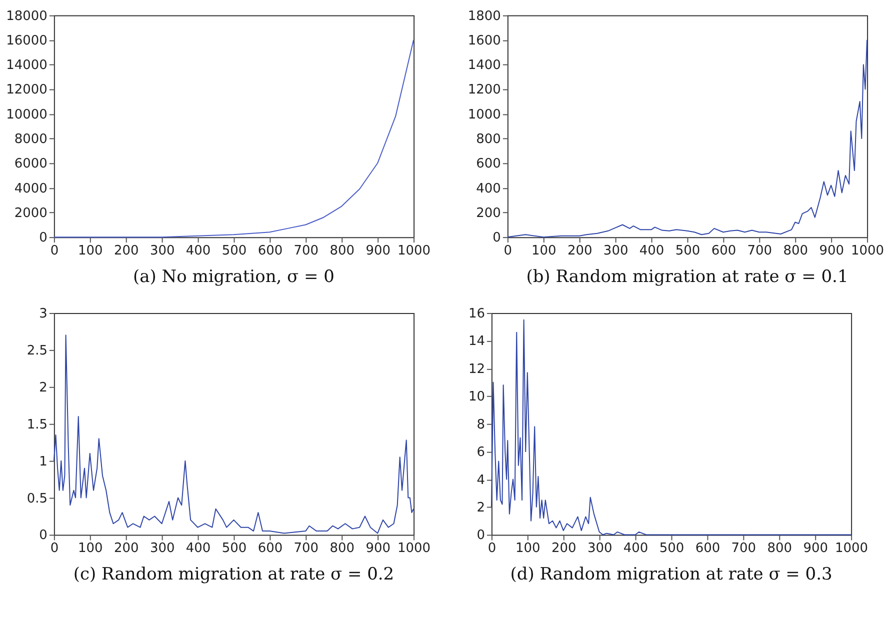 The image size is (895, 633). What do you see at coordinates (31, 164) in the screenshot?
I see `y-tick-label: 6000` at bounding box center [31, 164].